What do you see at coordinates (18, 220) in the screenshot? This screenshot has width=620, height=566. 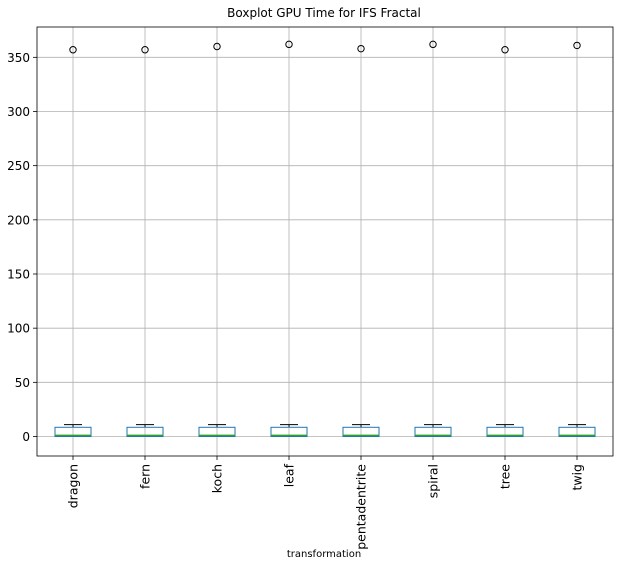 I see `y-tick-label: 200` at bounding box center [18, 220].